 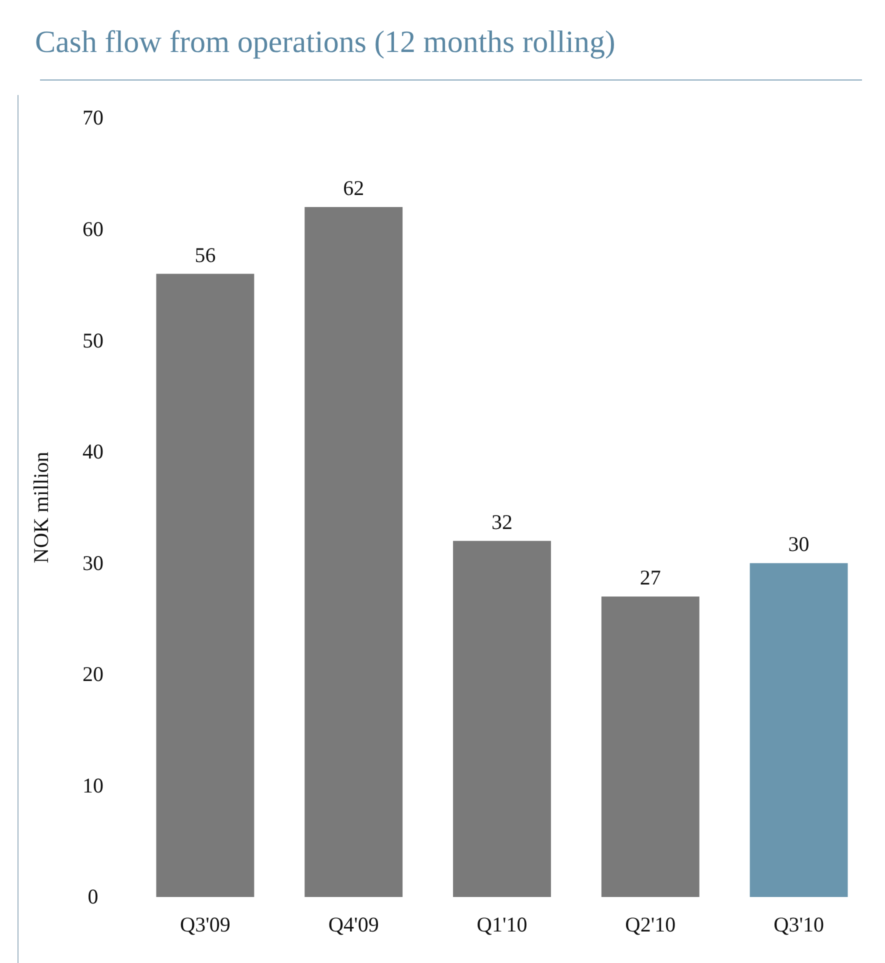 I want to click on data-label: 62, so click(x=353, y=188).